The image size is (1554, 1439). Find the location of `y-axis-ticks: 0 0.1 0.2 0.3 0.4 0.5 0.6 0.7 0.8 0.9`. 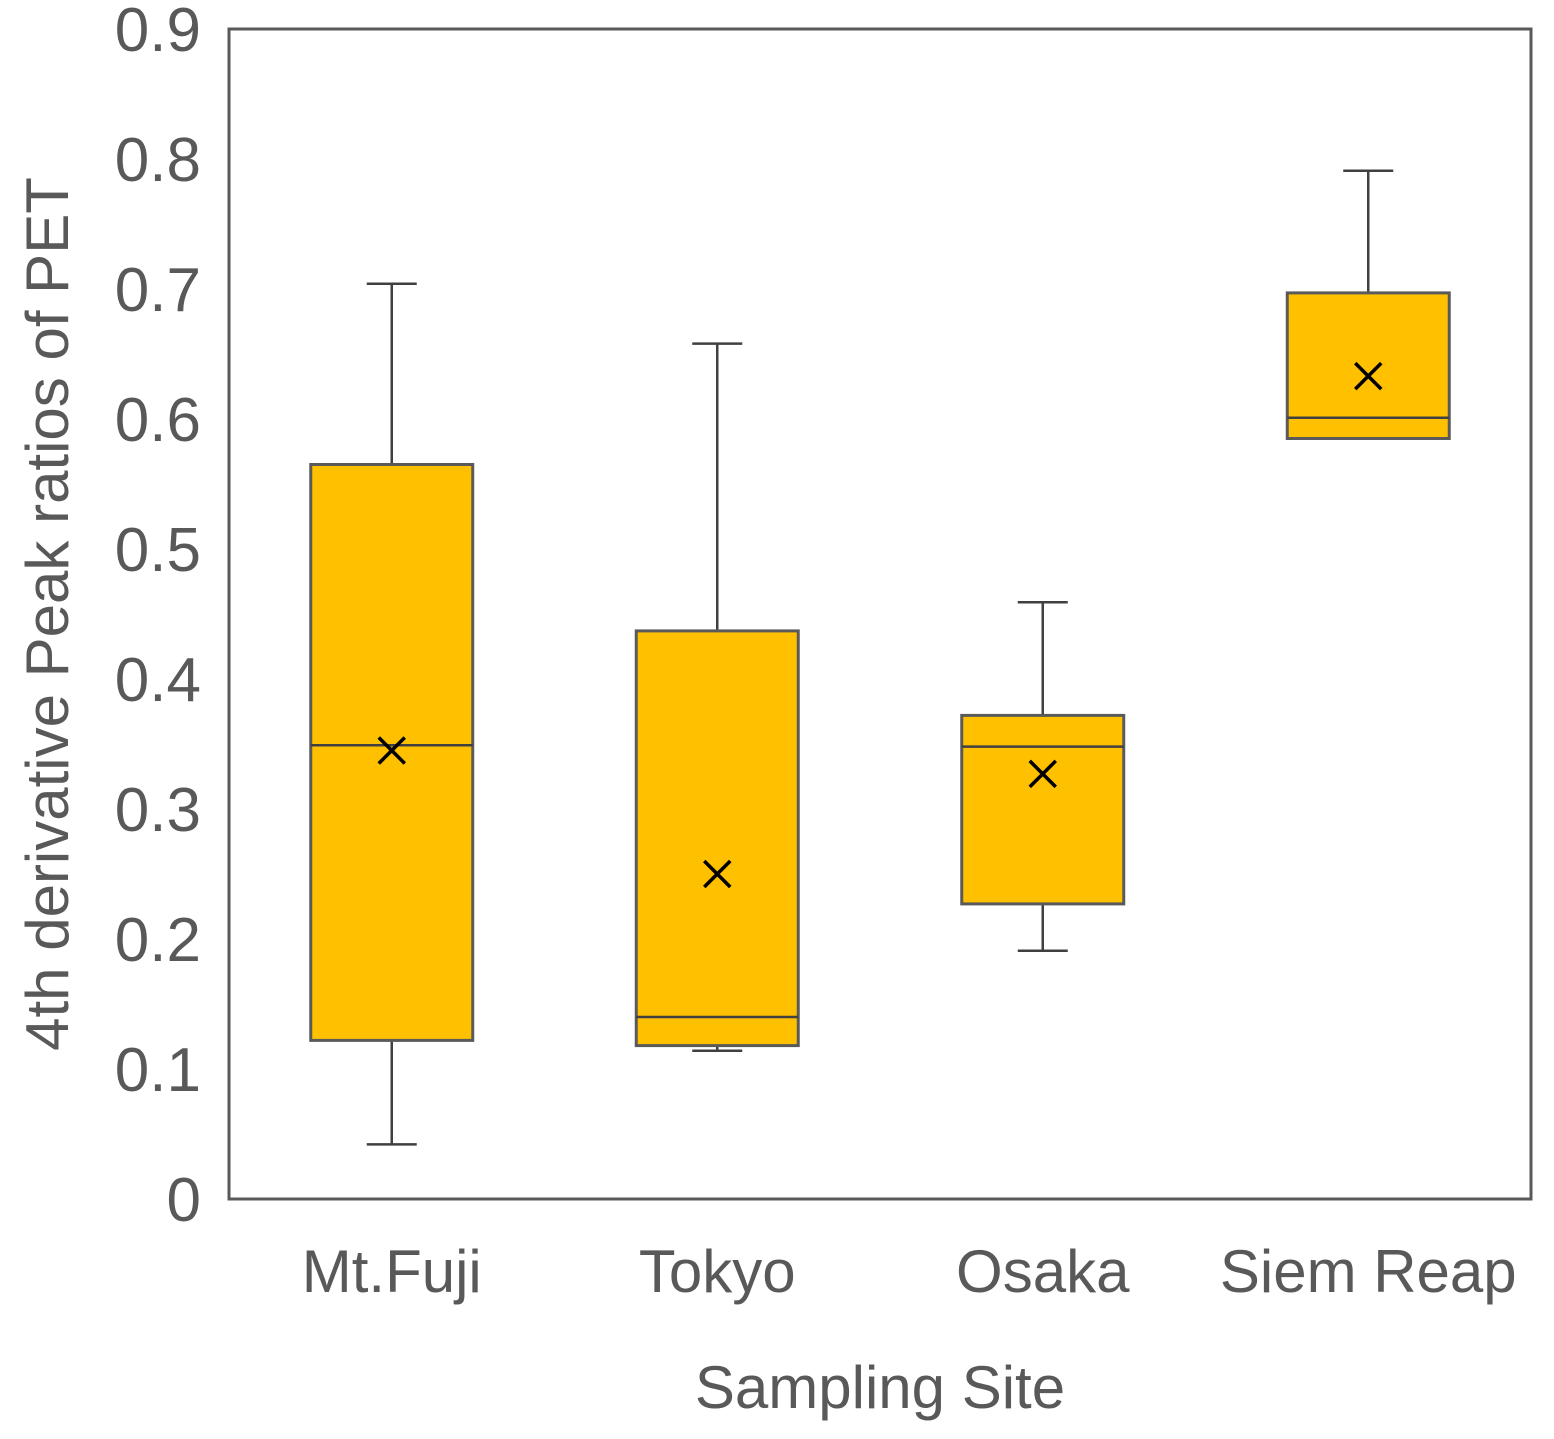

y-axis-ticks: 0 0.1 0.2 0.3 0.4 0.5 0.6 0.7 0.8 0.9 is located at coordinates (158, 617).